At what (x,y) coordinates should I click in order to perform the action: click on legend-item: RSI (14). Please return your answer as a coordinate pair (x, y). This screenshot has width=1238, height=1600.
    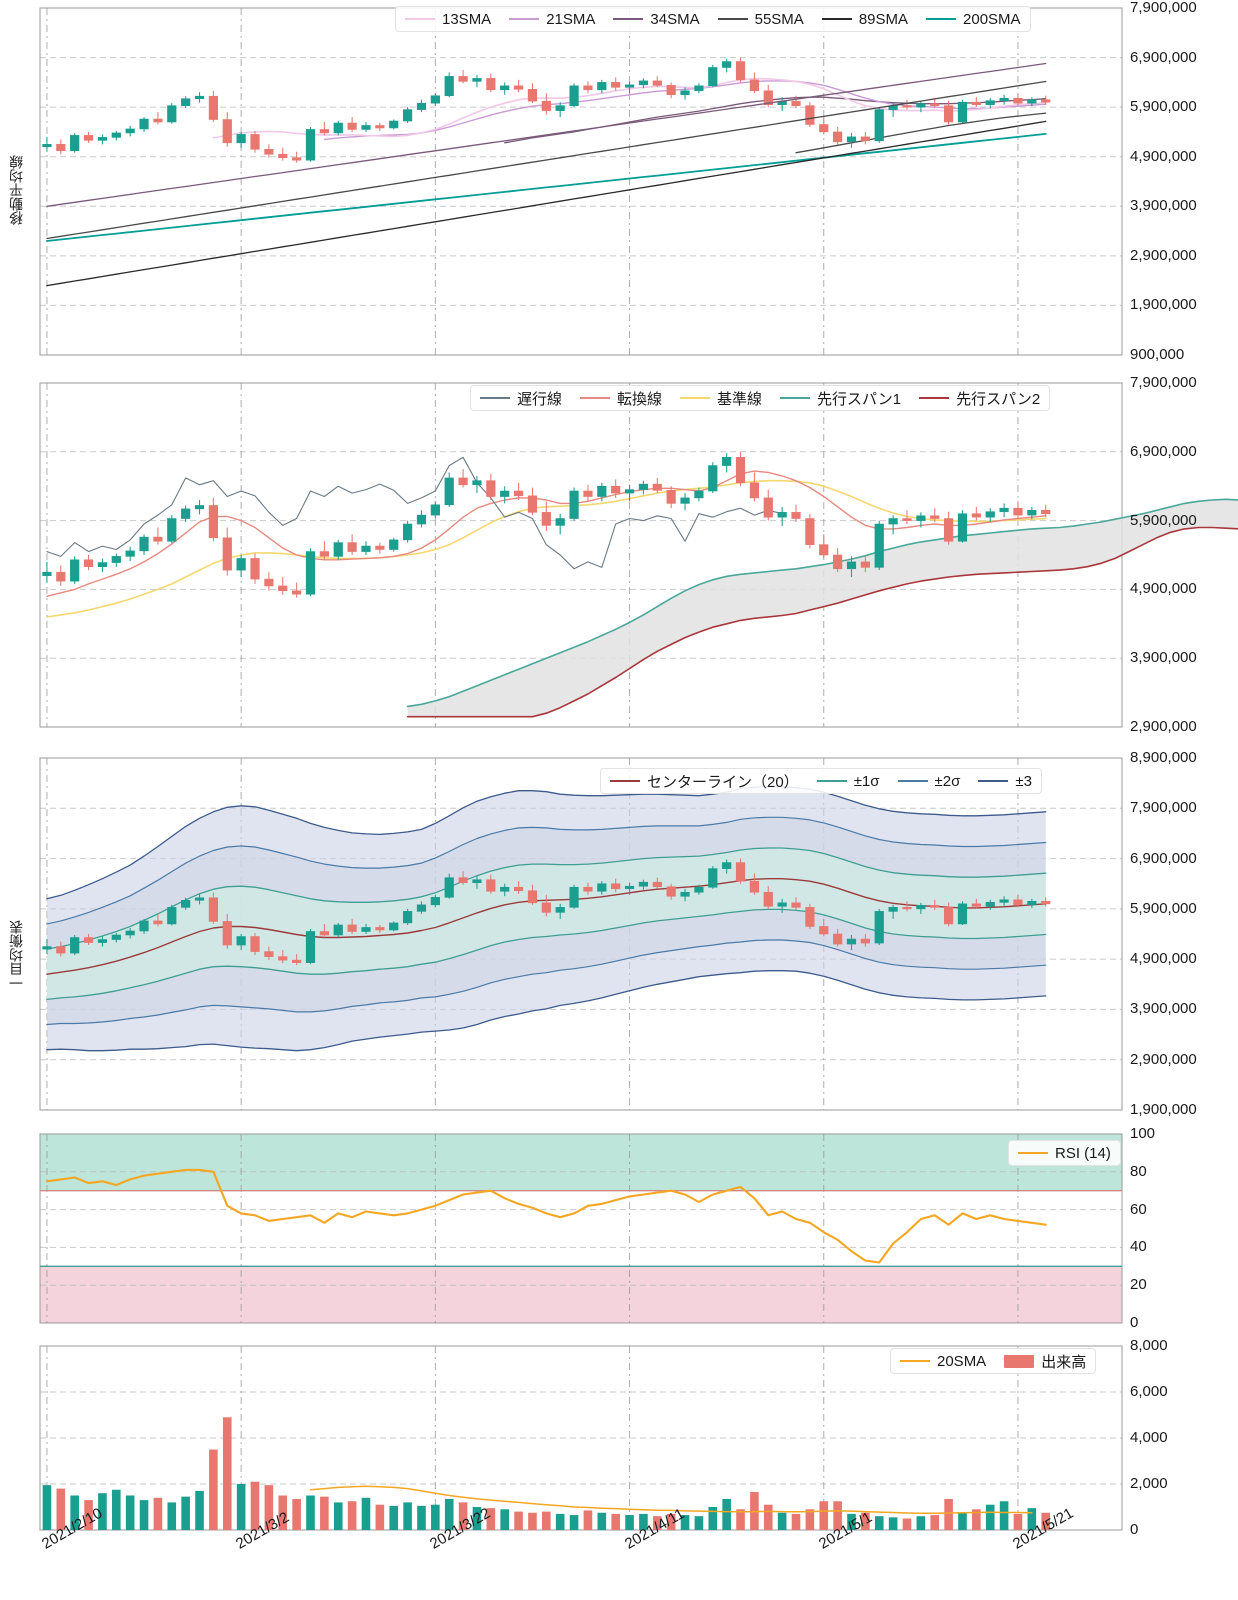
    Looking at the image, I should click on (1064, 1153).